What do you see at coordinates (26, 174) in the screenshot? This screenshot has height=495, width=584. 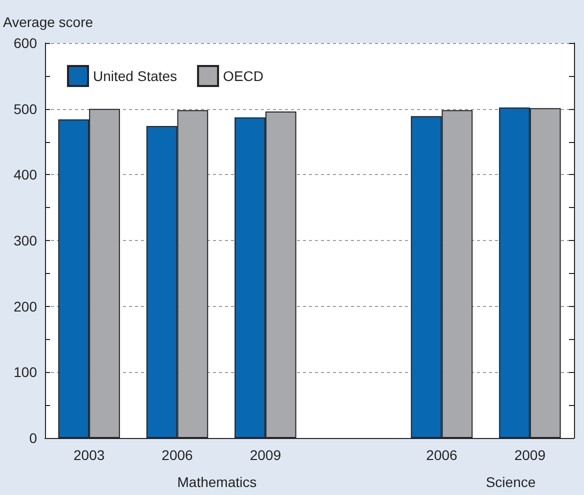 I see `y-tick-label: 400` at bounding box center [26, 174].